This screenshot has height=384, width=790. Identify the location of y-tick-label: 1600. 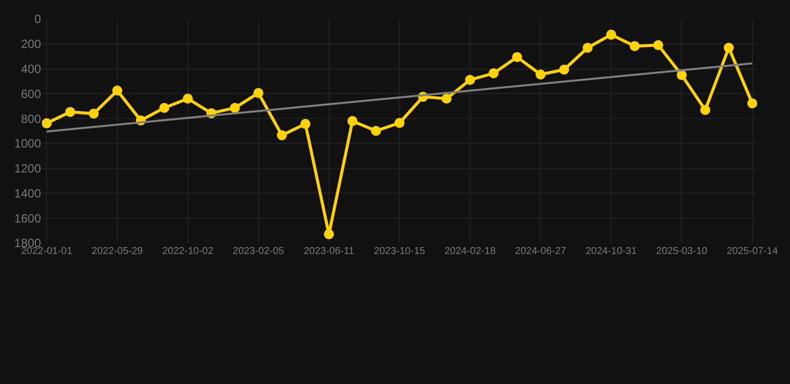
(28, 218).